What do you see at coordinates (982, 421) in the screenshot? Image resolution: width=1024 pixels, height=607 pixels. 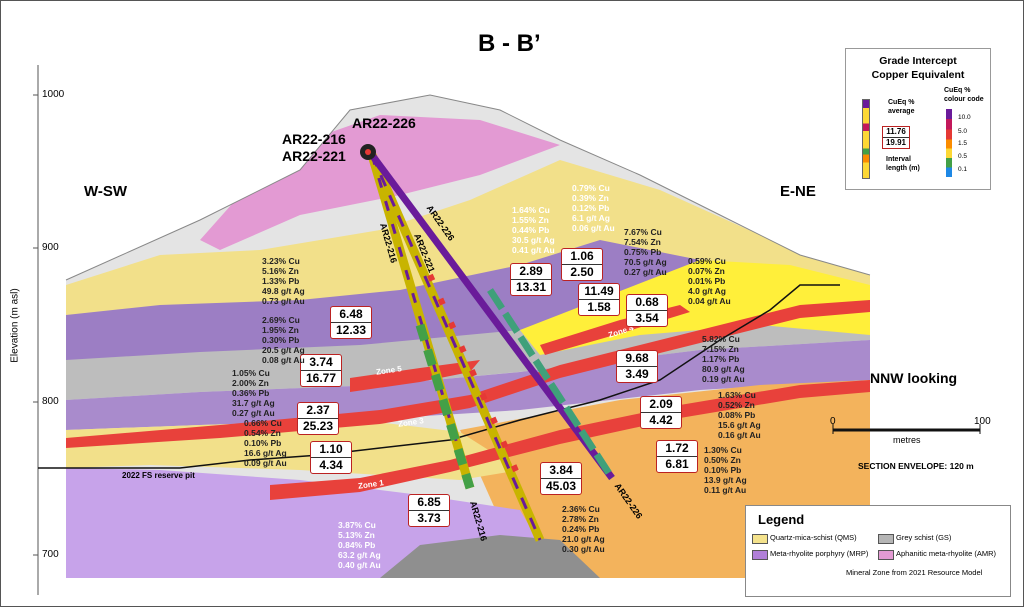 I see `scale-end: 100` at bounding box center [982, 421].